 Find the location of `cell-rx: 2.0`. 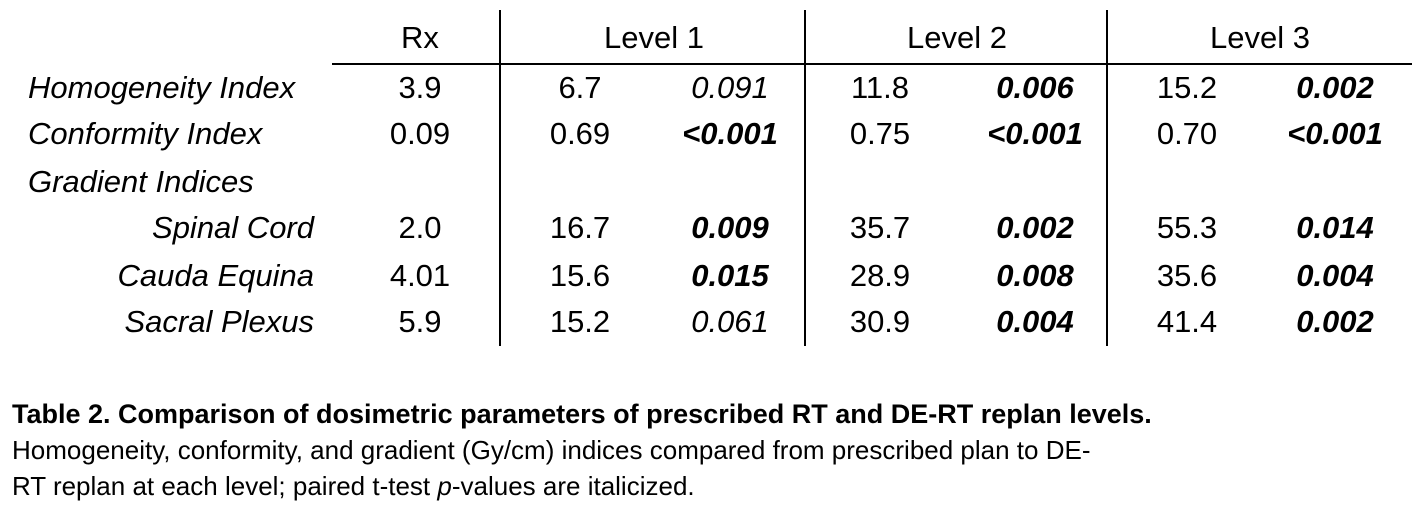

cell-rx: 2.0 is located at coordinates (420, 227).